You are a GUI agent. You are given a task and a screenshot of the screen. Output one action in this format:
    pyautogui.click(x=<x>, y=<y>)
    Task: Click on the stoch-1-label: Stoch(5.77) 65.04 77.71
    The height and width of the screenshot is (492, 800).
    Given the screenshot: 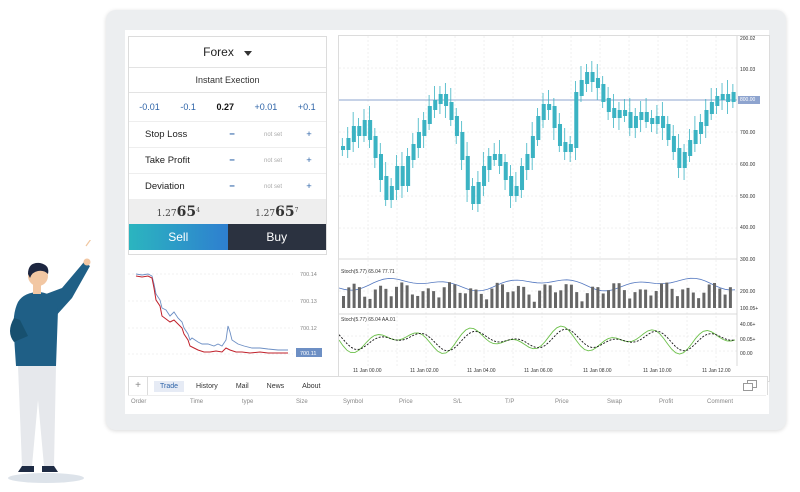 What is the action you would take?
    pyautogui.click(x=368, y=272)
    